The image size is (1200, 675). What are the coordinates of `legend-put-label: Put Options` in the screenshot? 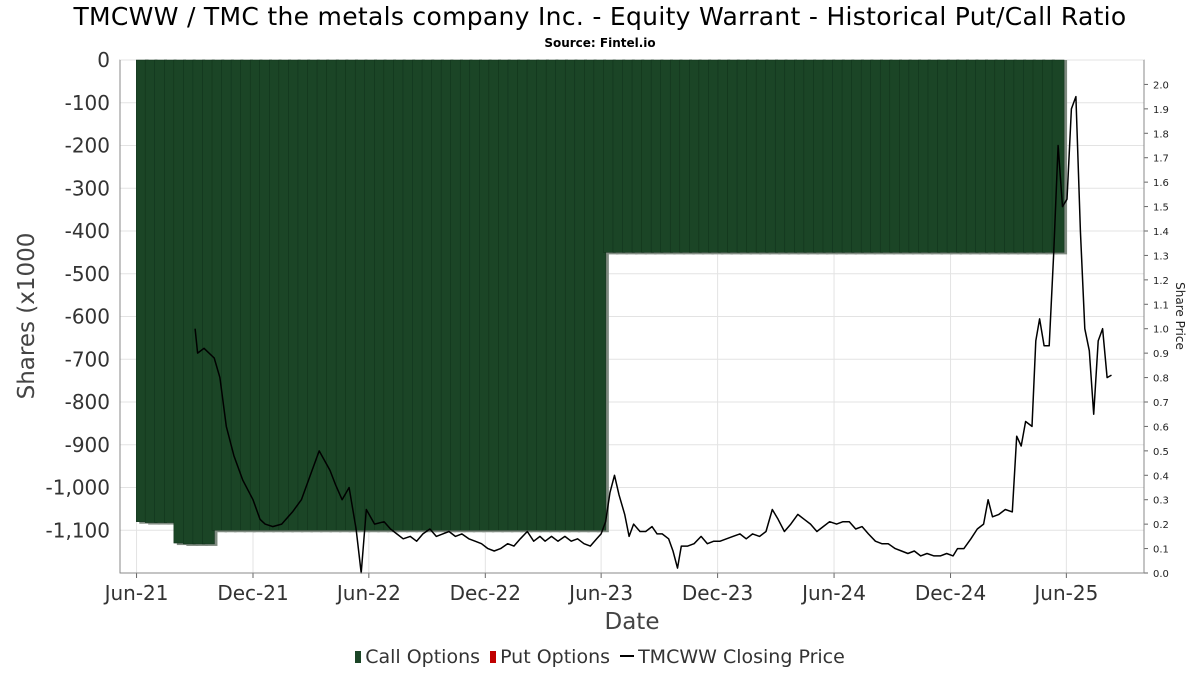 It's located at (555, 657).